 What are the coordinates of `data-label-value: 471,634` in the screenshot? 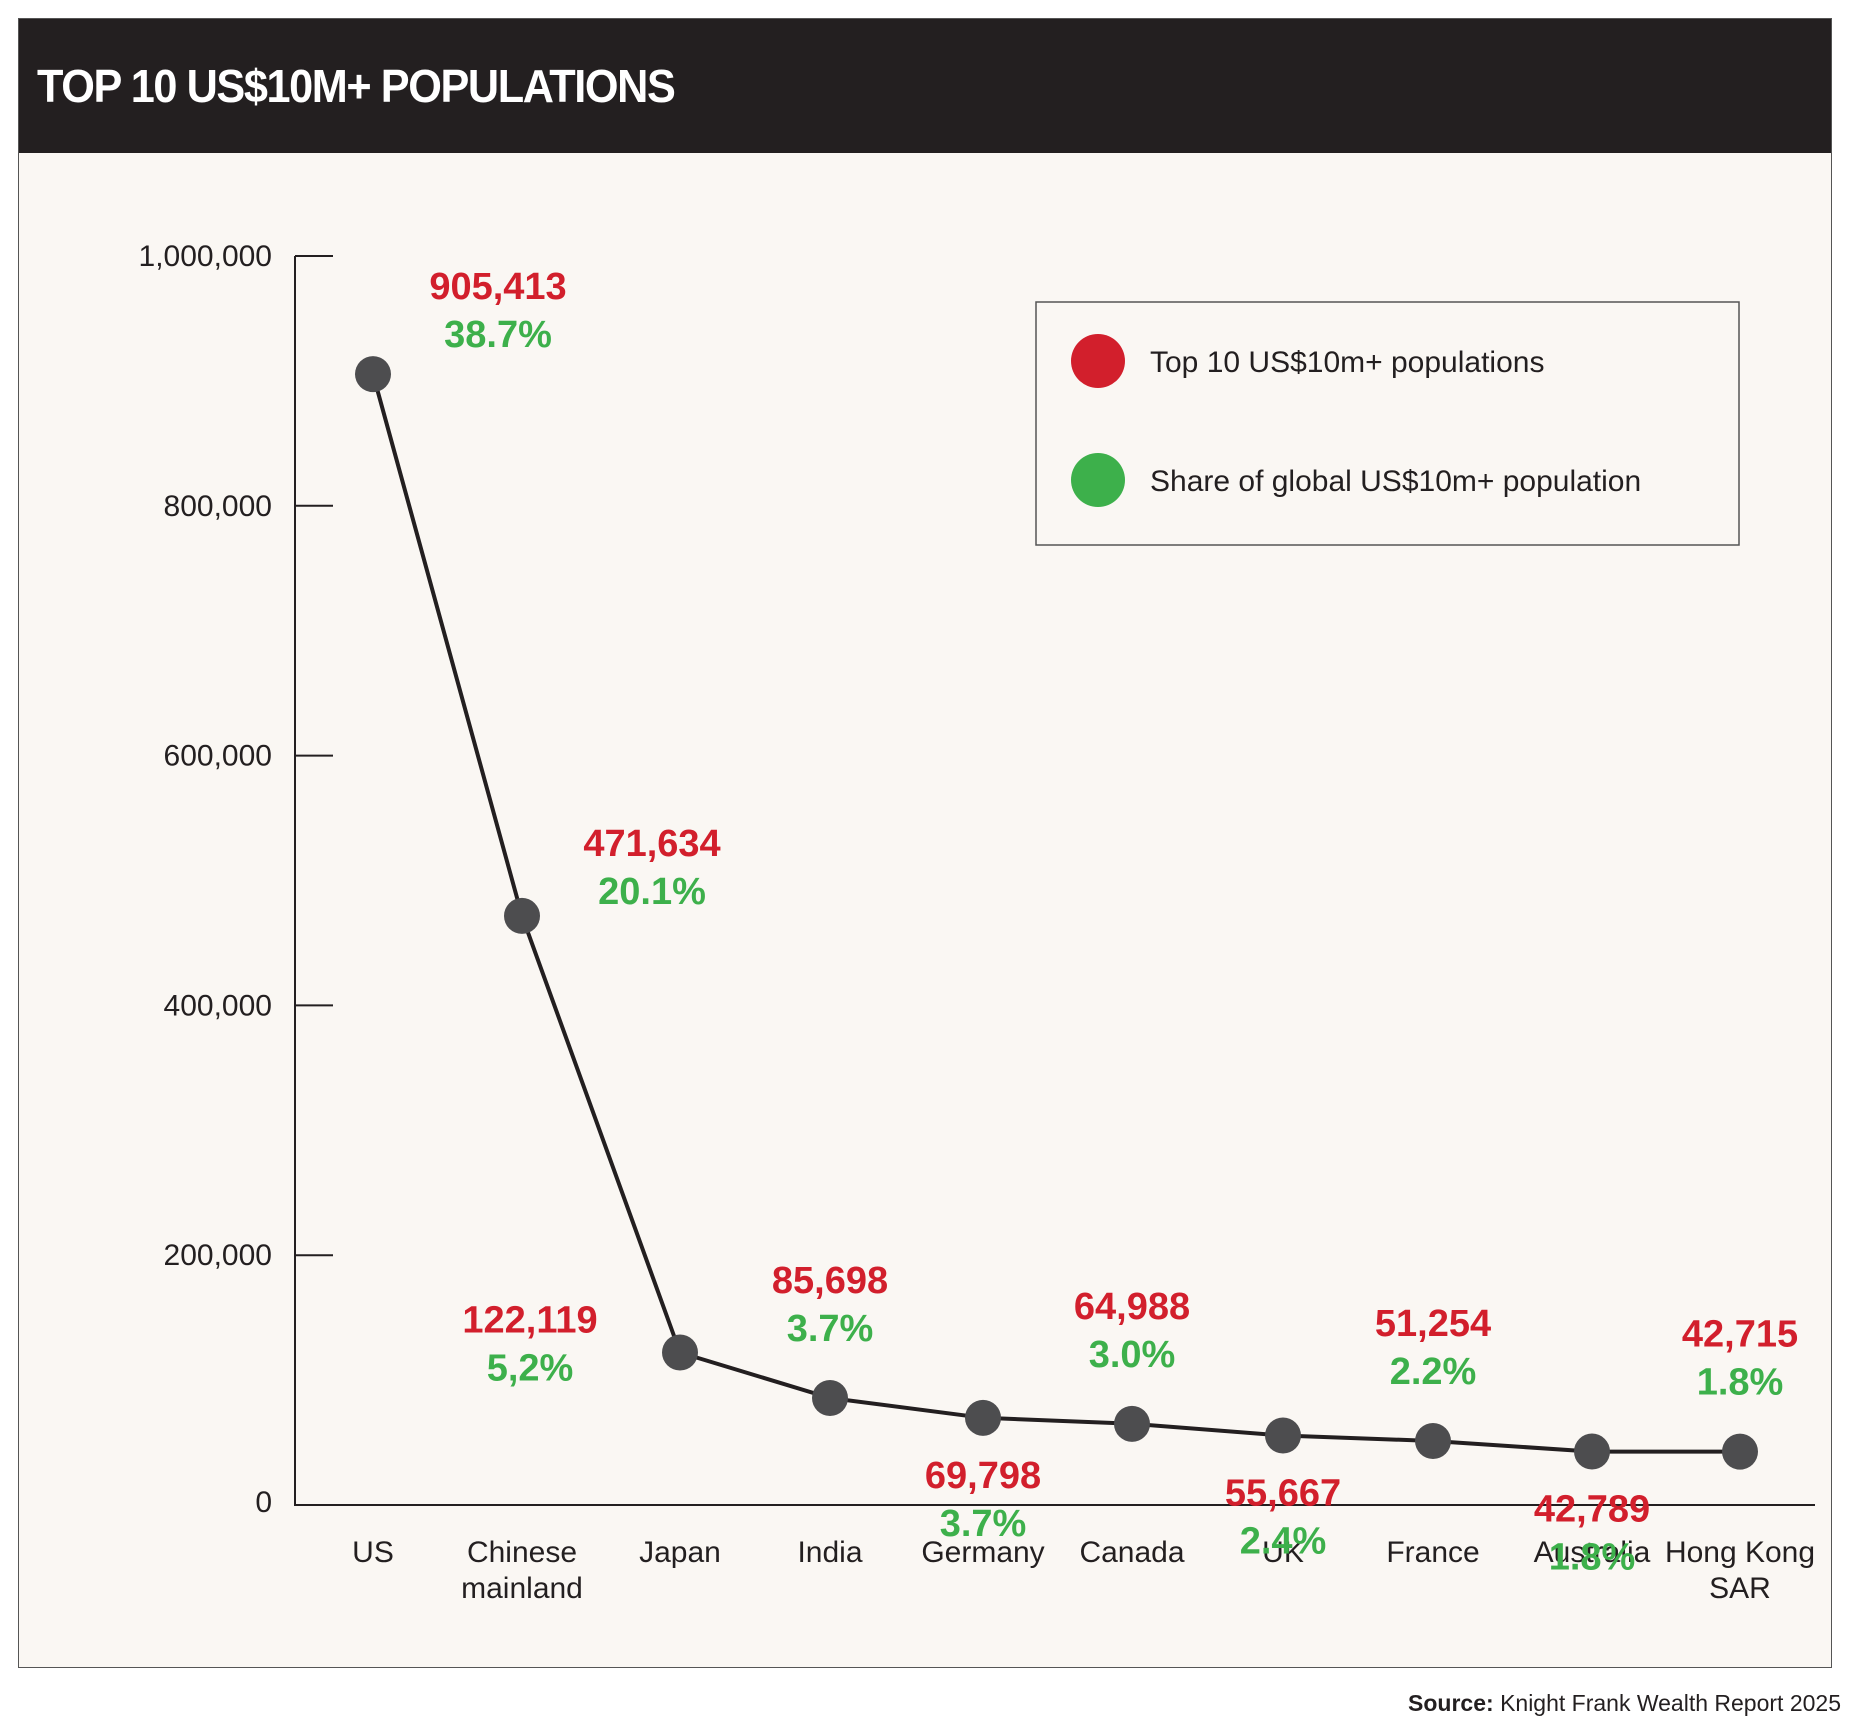 It's located at (651, 844).